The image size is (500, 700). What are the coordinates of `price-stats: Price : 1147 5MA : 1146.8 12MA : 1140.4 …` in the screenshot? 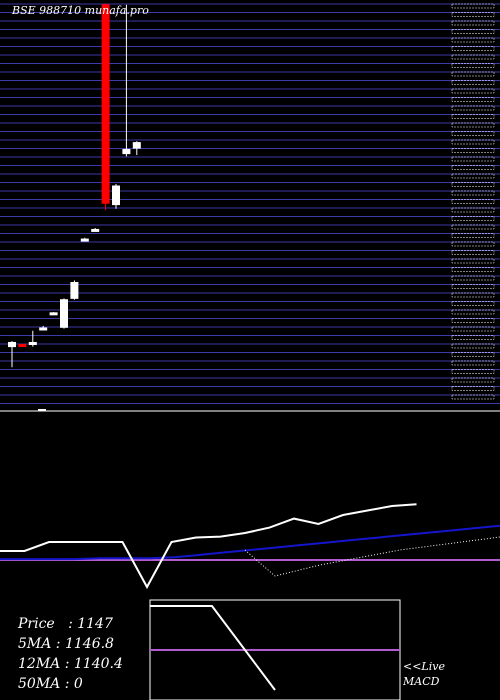 It's located at (70, 654).